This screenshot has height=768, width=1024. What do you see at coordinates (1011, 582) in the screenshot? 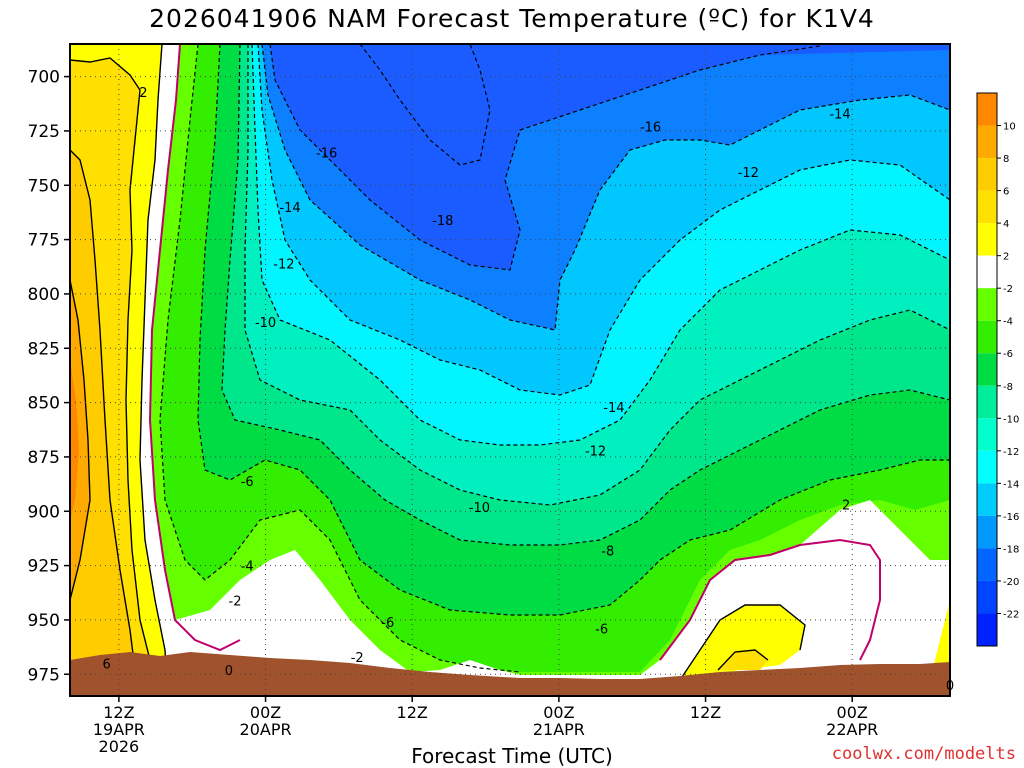
I see `colorbar-label: -20` at bounding box center [1011, 582].